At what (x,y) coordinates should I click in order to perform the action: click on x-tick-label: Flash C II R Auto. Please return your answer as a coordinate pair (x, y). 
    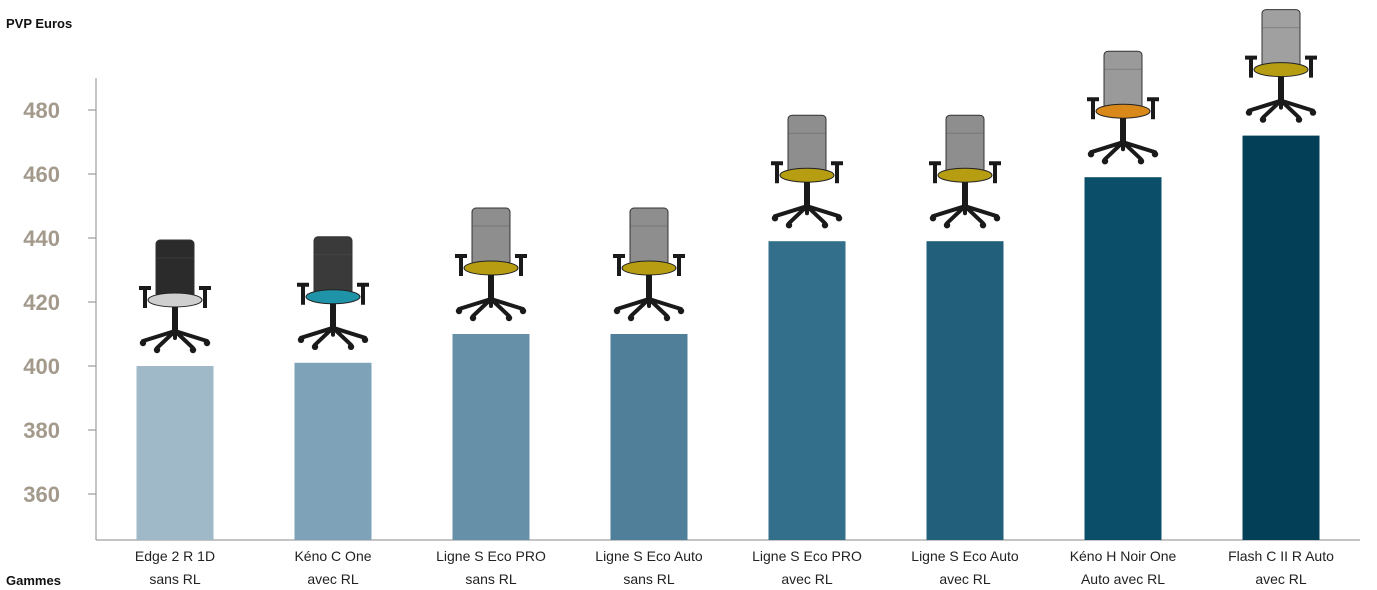
    Looking at the image, I should click on (1281, 556).